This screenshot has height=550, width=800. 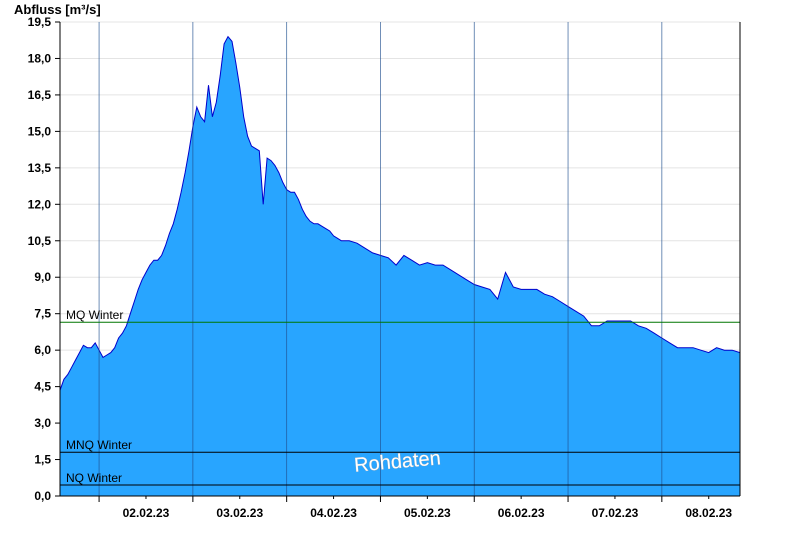 What do you see at coordinates (99, 445) in the screenshot?
I see `ref-label-1: MNQ Winter` at bounding box center [99, 445].